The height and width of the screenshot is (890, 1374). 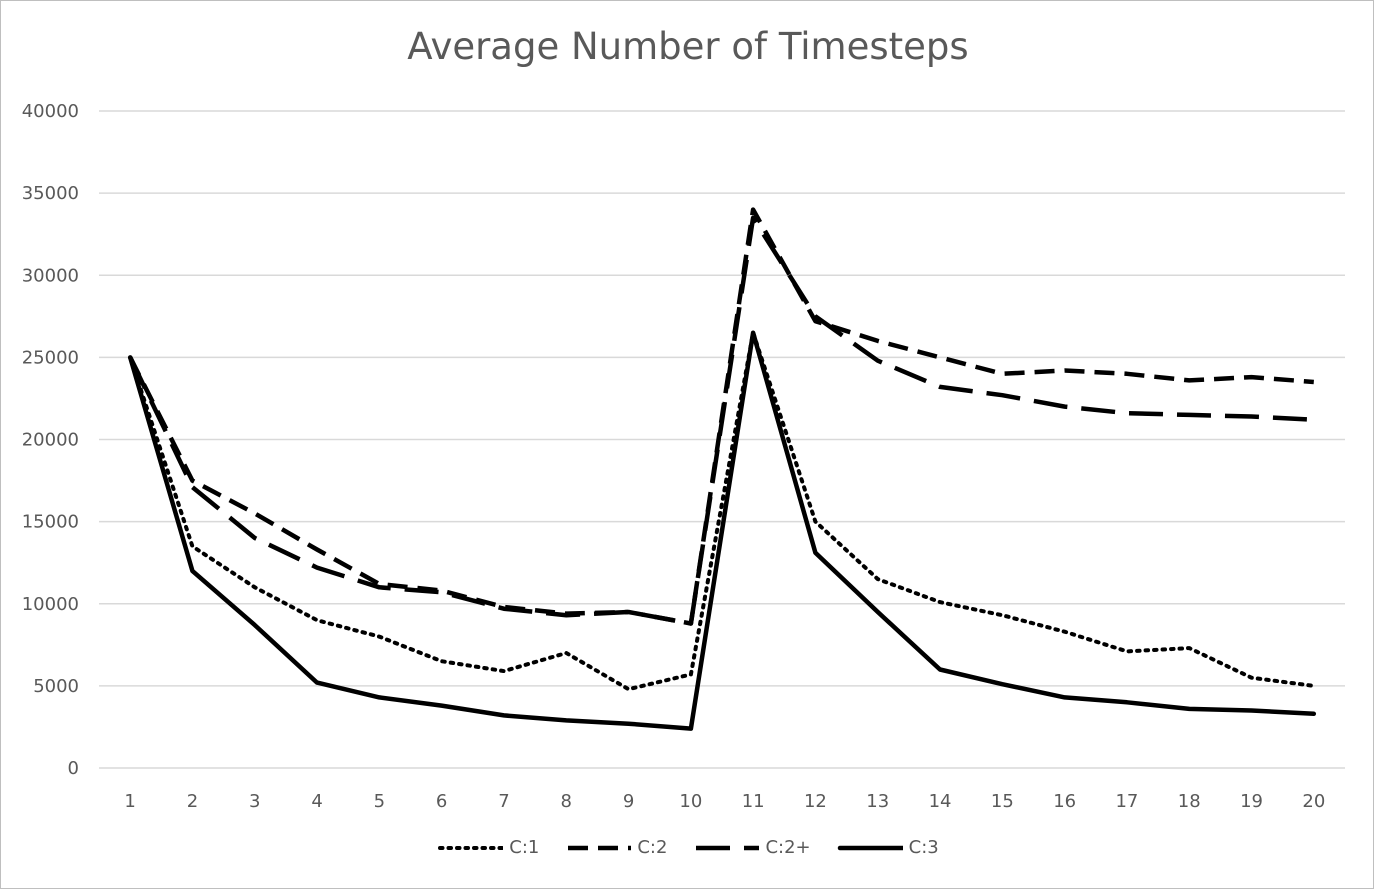 What do you see at coordinates (50, 522) in the screenshot?
I see `y-tick-label: 15000` at bounding box center [50, 522].